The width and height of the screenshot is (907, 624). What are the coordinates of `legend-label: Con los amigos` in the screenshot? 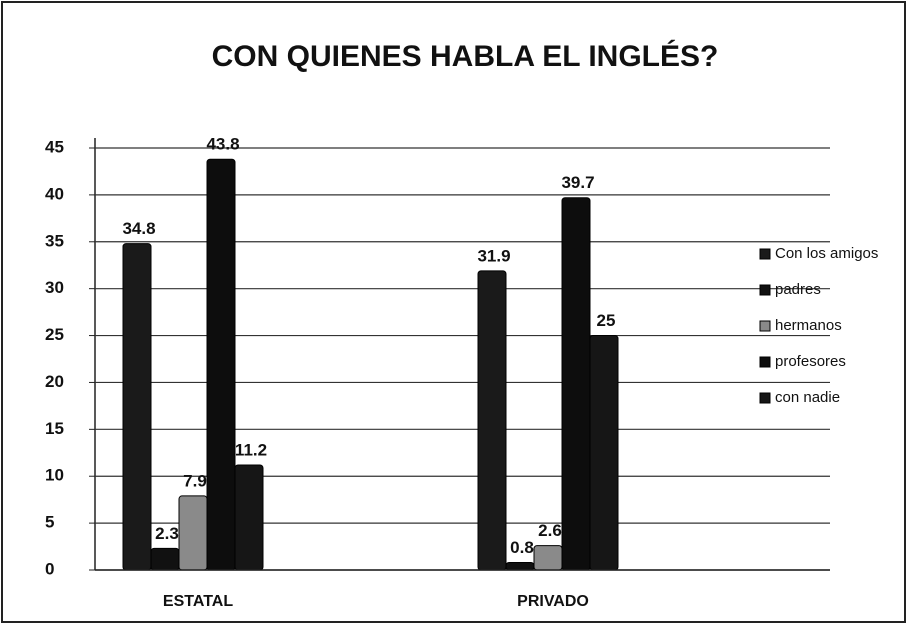 It's located at (826, 253).